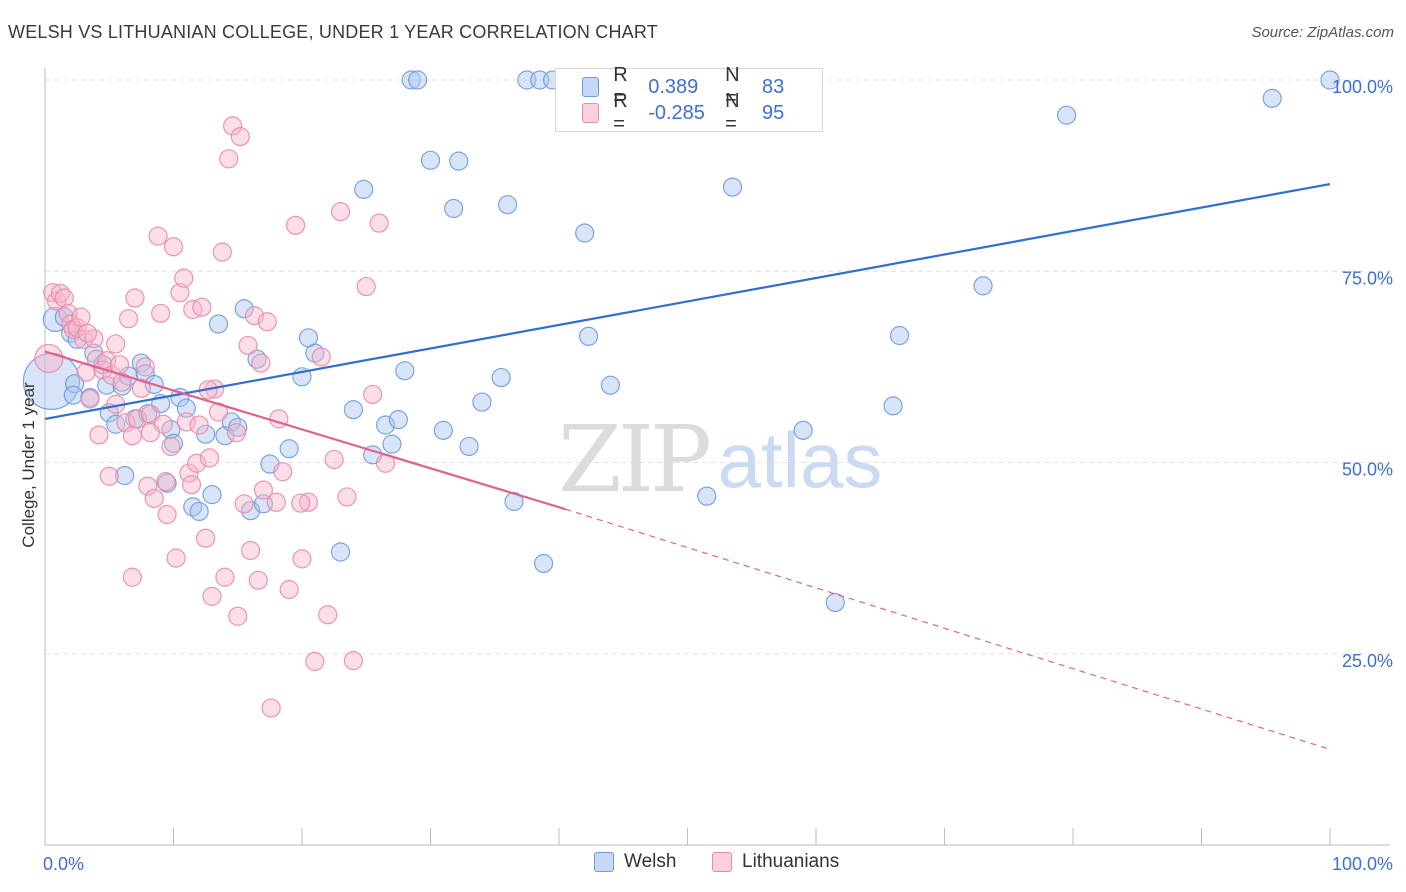 The image size is (1406, 892). Describe the element at coordinates (1362, 864) in the screenshot. I see `x-tick-label: 100.0%` at that location.